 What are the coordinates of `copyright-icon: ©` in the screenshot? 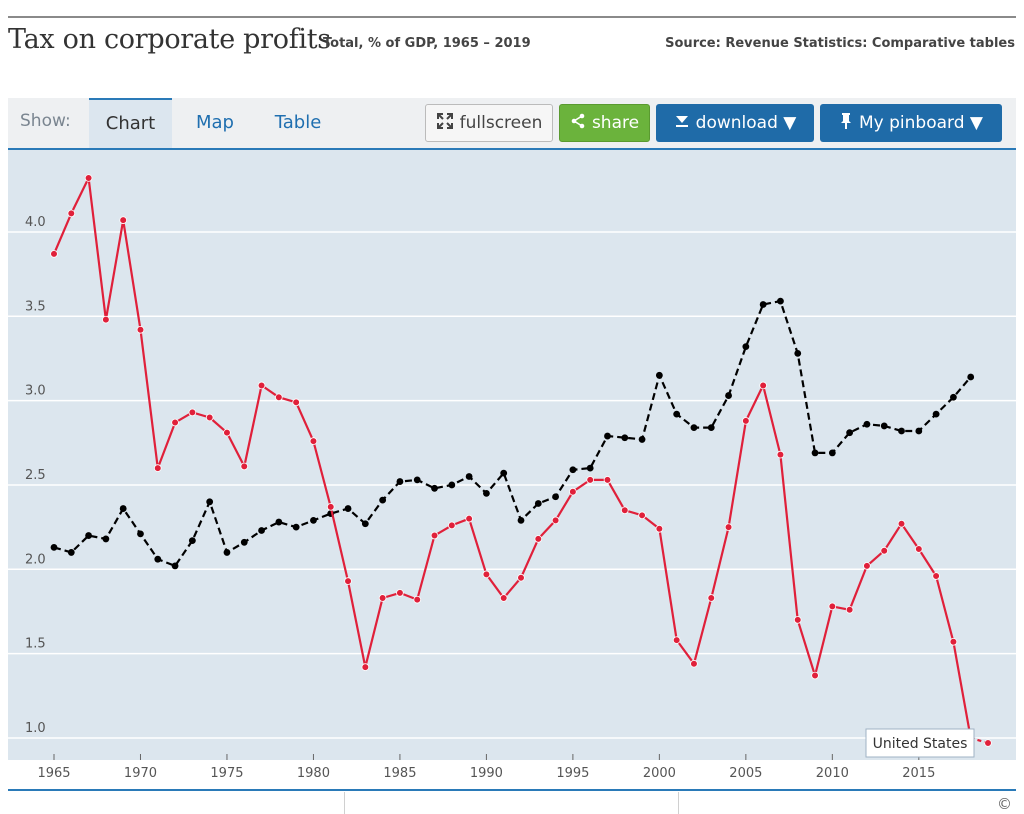 It's located at (1004, 804).